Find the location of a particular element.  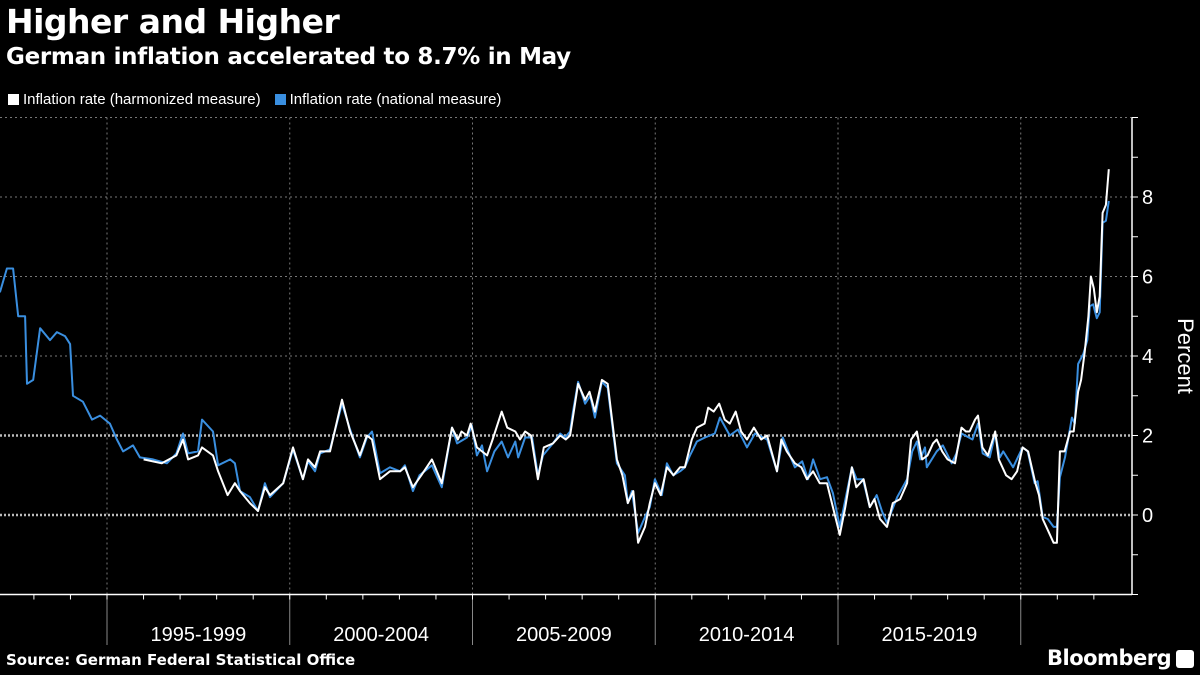

legend-label-harmonized: Inflation rate (harmonized measure) is located at coordinates (142, 99).